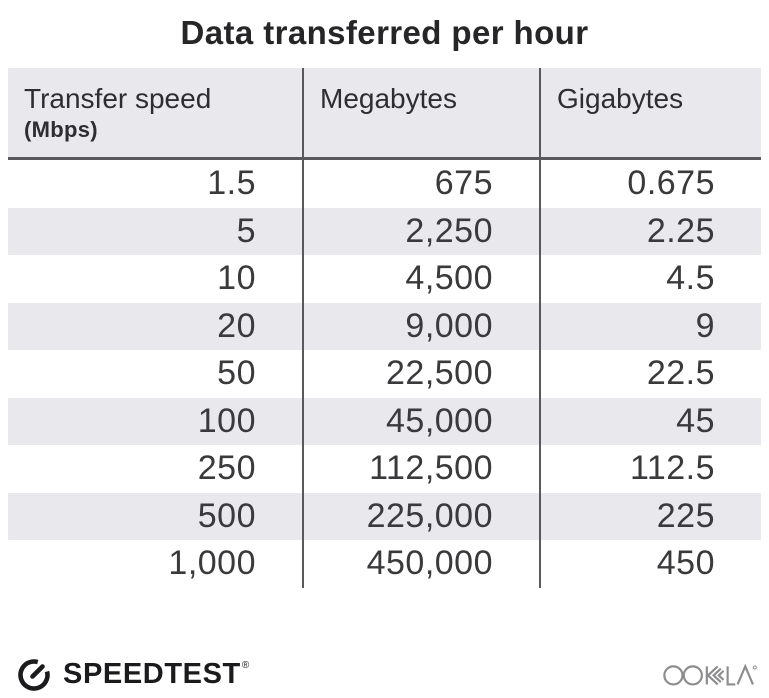  What do you see at coordinates (246, 230) in the screenshot?
I see `cell-speed: 5` at bounding box center [246, 230].